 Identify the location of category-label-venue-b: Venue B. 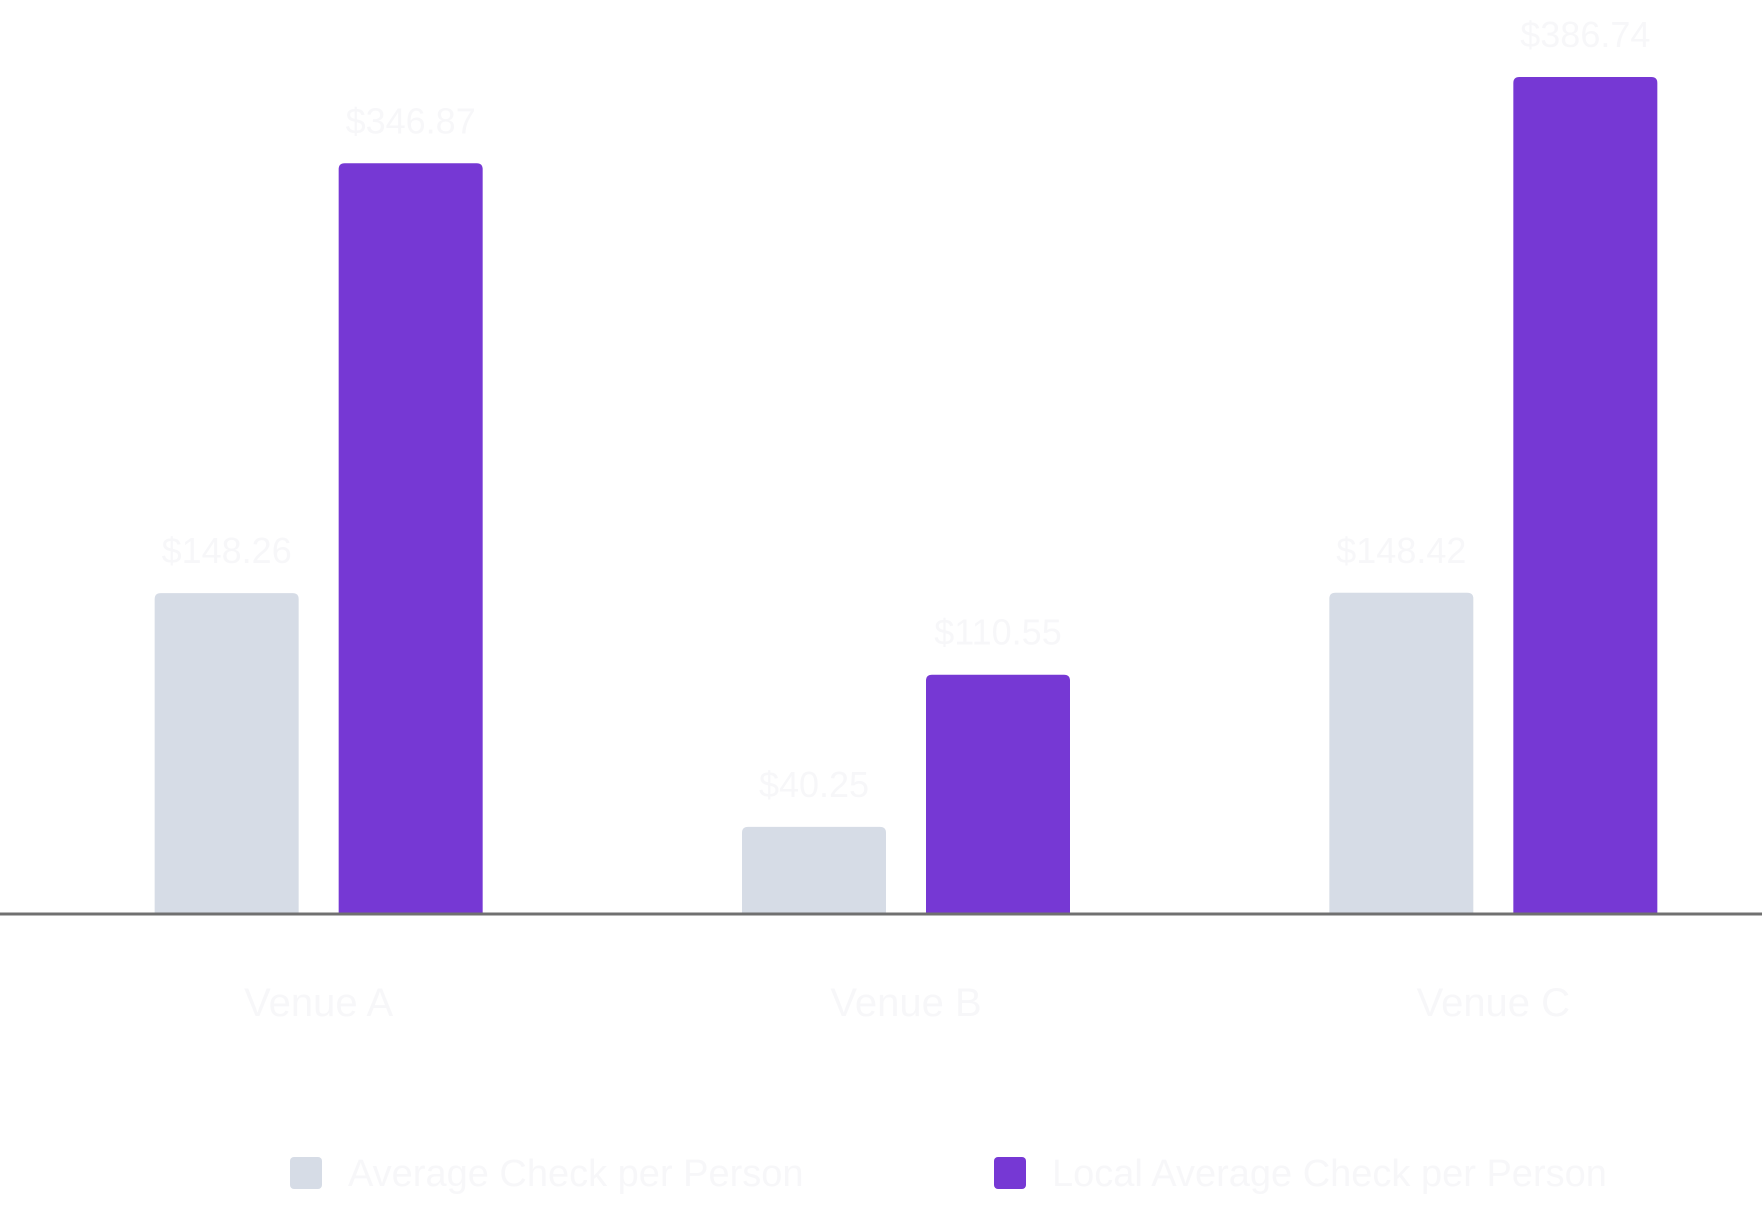
(905, 1003).